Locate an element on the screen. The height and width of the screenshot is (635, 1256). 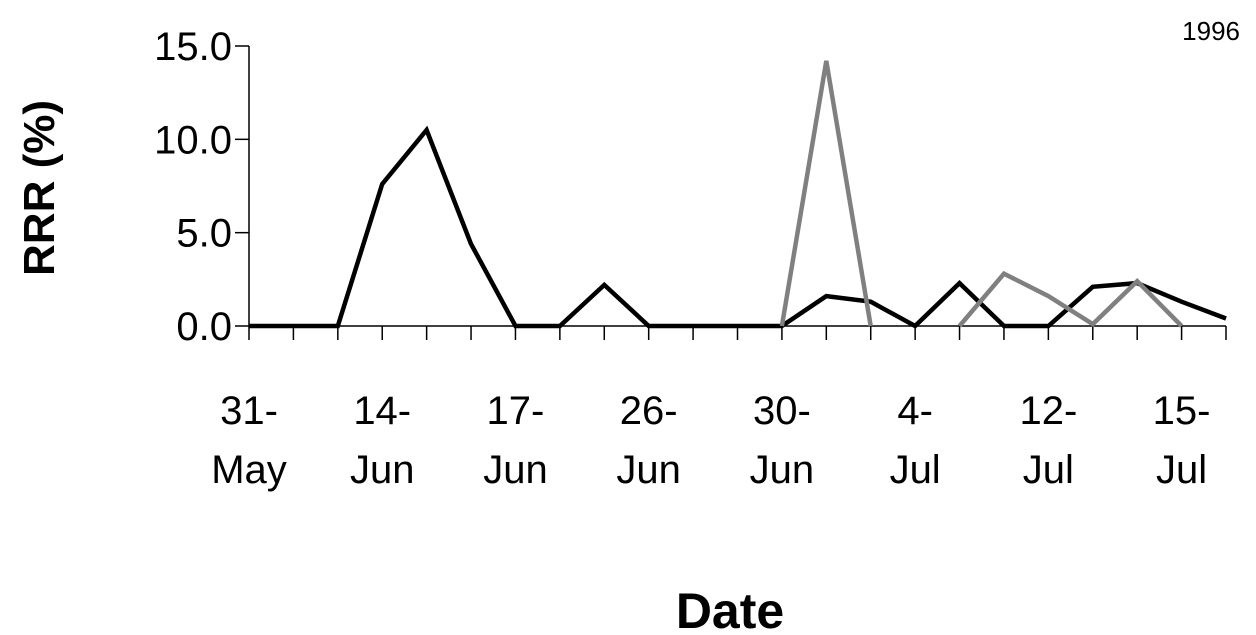
y-axis is located at coordinates (242, 186).